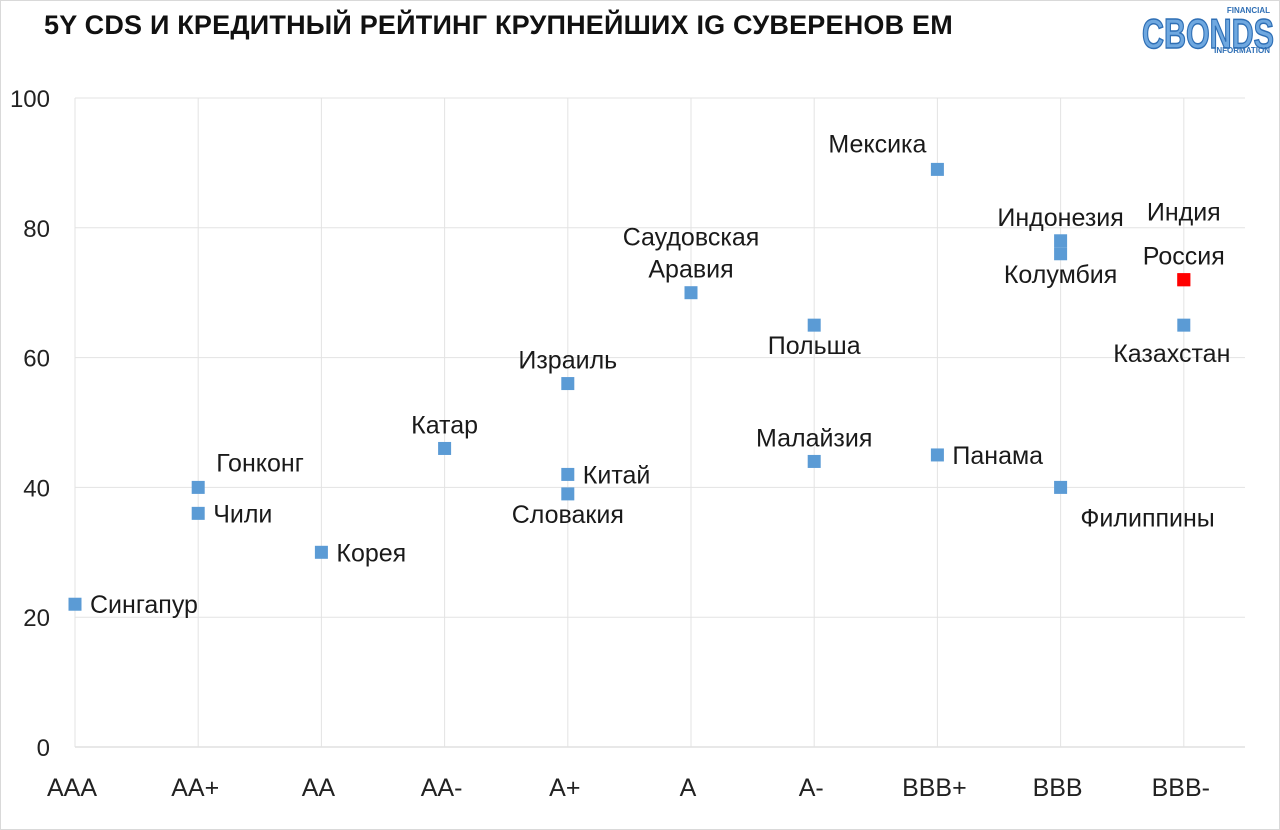  I want to click on x-tick-label: AAA, so click(72, 788).